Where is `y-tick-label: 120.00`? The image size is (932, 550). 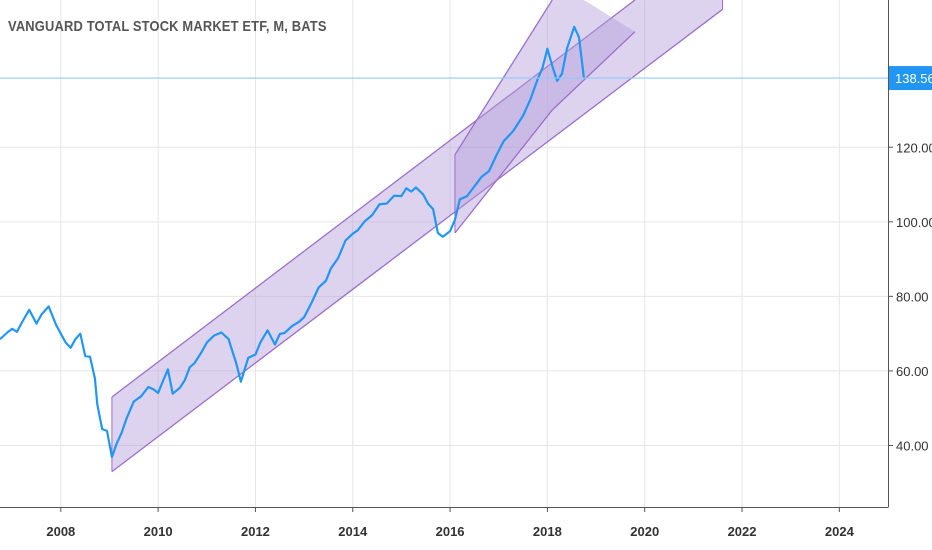 y-tick-label: 120.00 is located at coordinates (914, 147).